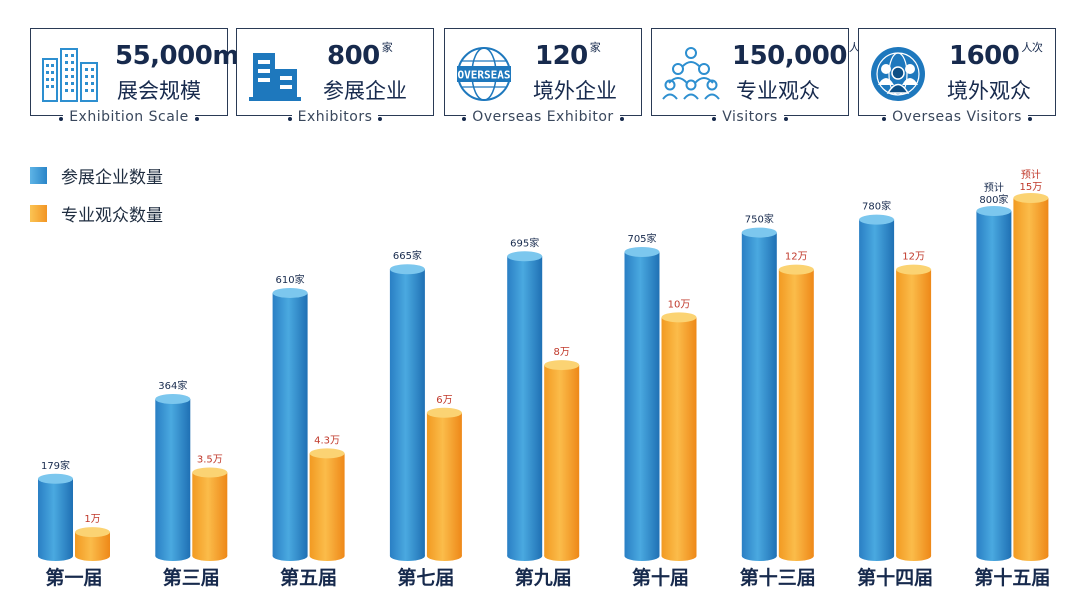  What do you see at coordinates (876, 206) in the screenshot?
I see `data-label-exhibitors: 780家` at bounding box center [876, 206].